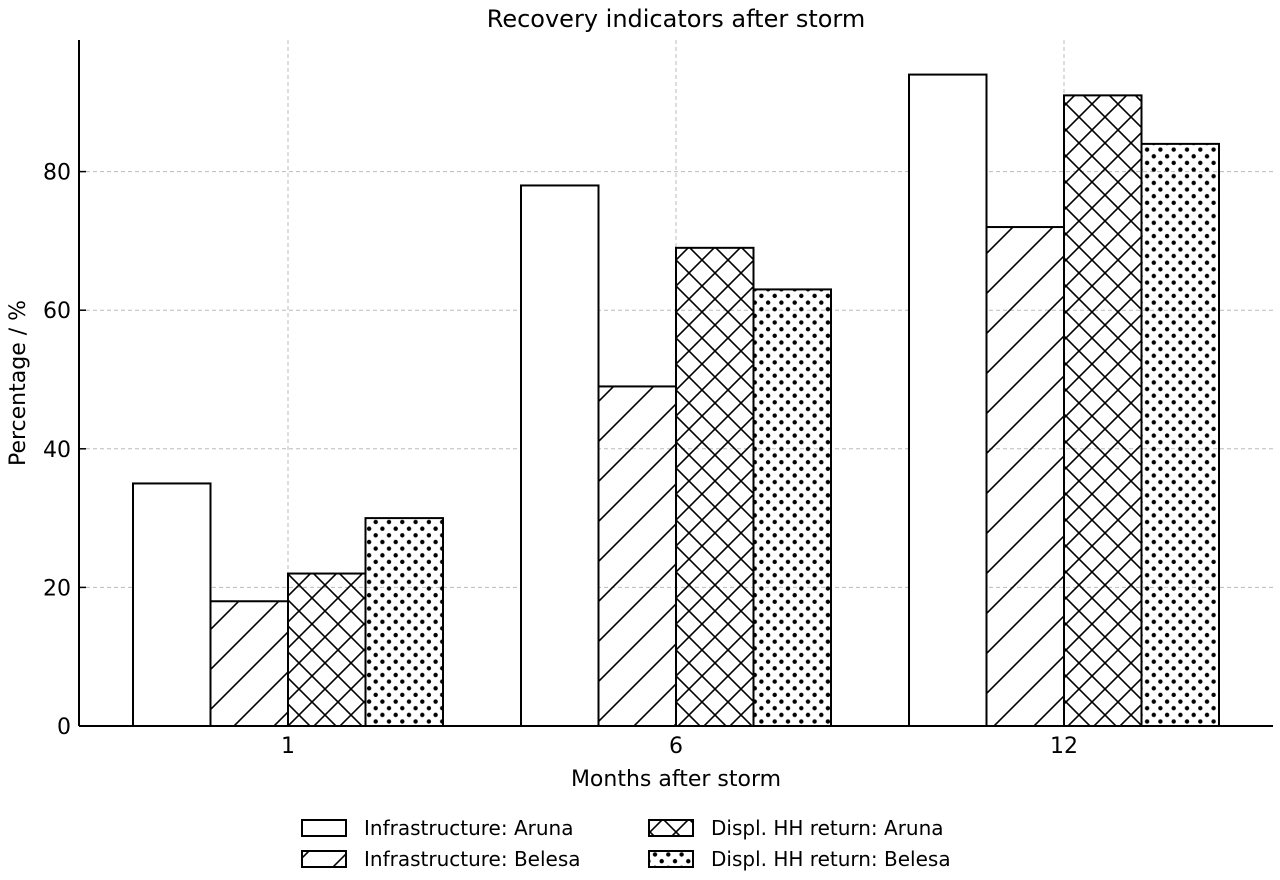 The width and height of the screenshot is (1280, 880). I want to click on x-tick-label: 12, so click(1064, 746).